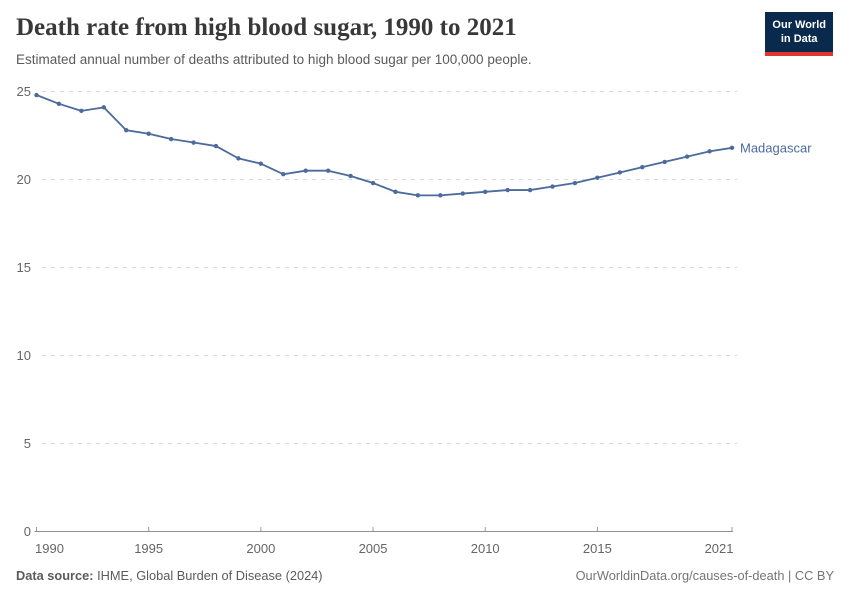 The image size is (850, 600). Describe the element at coordinates (485, 548) in the screenshot. I see `x-tick-label: 2010` at that location.